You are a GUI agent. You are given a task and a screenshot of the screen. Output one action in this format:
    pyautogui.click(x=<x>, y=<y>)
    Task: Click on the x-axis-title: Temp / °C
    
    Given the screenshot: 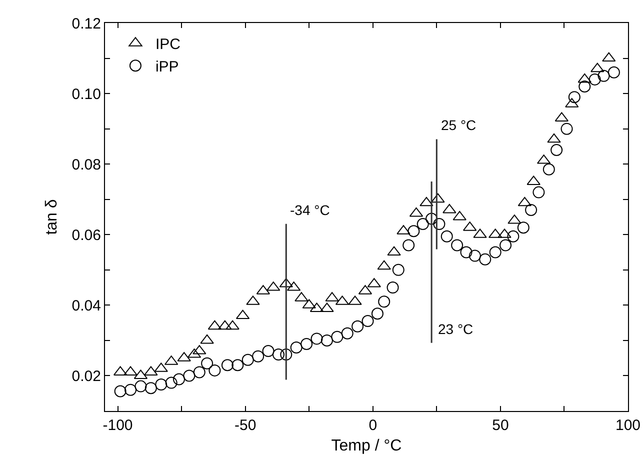 What is the action you would take?
    pyautogui.click(x=366, y=446)
    